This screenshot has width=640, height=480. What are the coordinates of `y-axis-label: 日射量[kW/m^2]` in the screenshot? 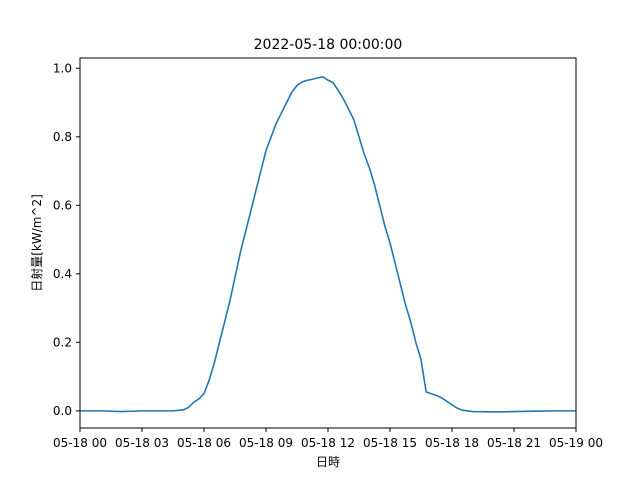 It's located at (36, 243).